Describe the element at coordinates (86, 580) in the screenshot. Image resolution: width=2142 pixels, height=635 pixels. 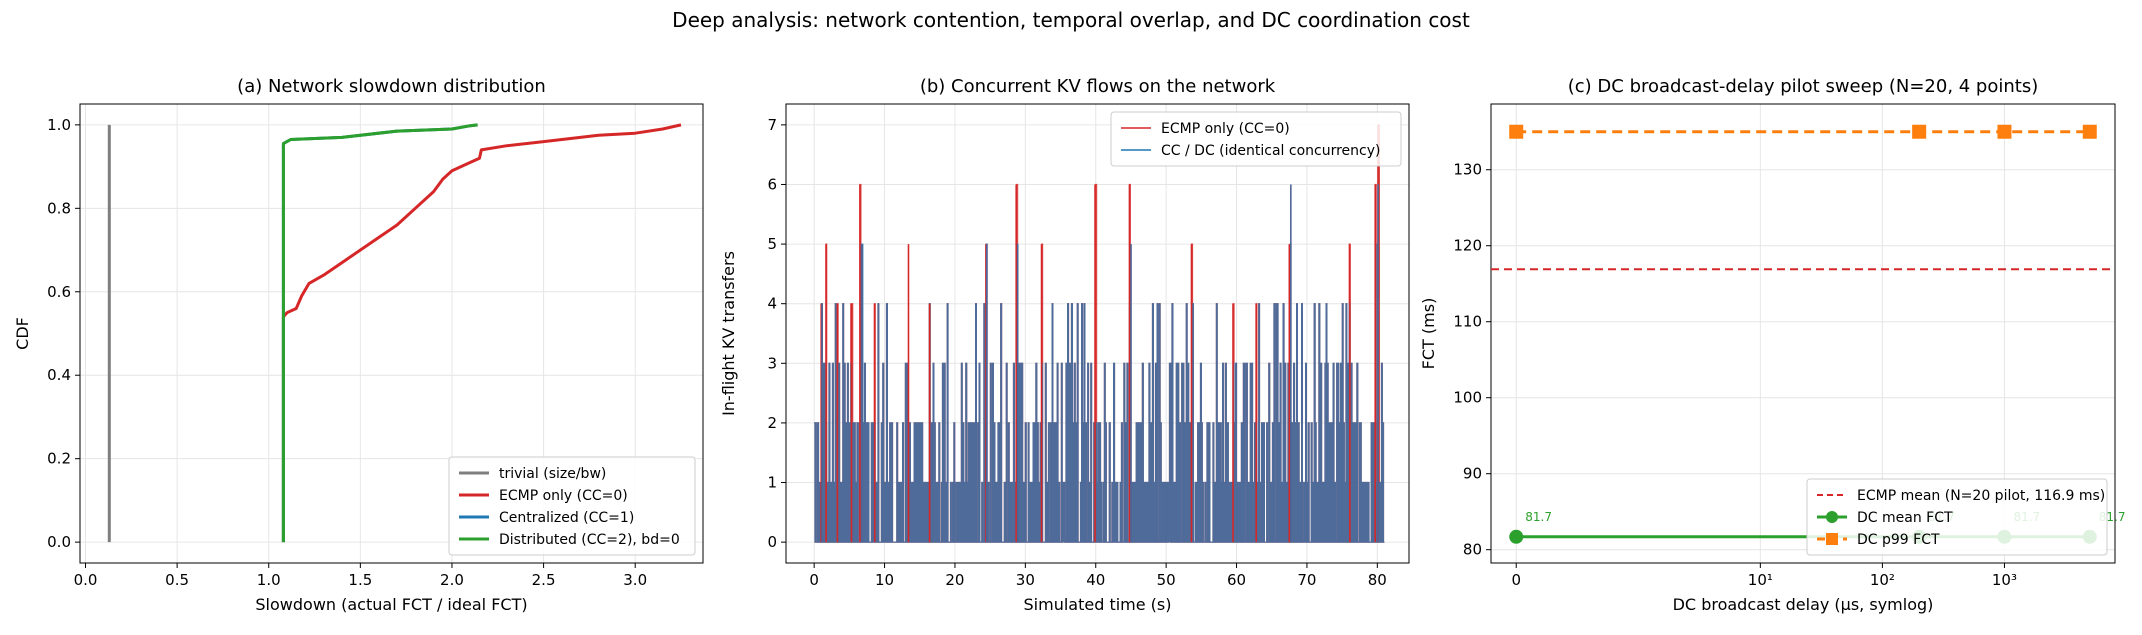
I see `panel-a-x-tick-label: 0.0` at that location.